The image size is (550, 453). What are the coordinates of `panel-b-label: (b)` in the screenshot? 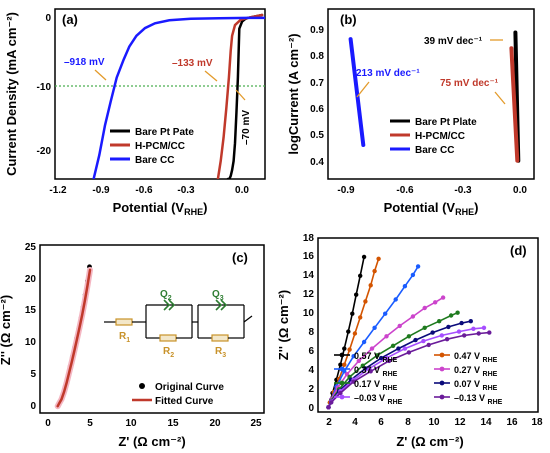 It's located at (348, 19).